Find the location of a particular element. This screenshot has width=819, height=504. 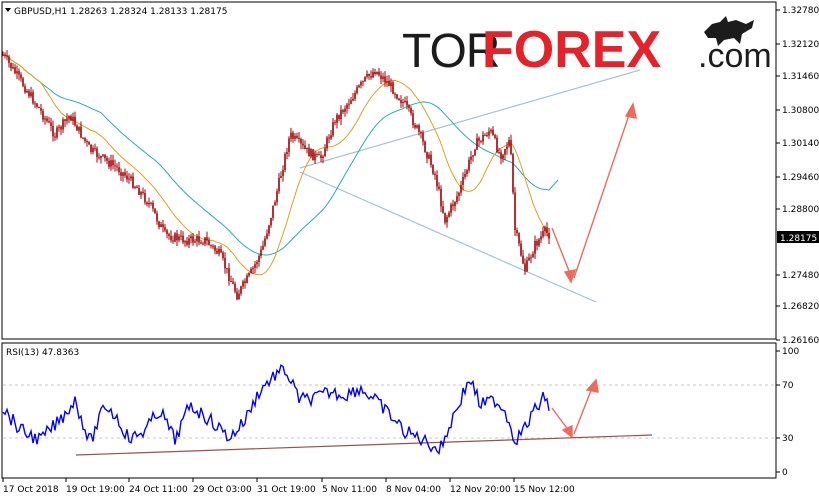

upper-trend-line is located at coordinates (470, 119).